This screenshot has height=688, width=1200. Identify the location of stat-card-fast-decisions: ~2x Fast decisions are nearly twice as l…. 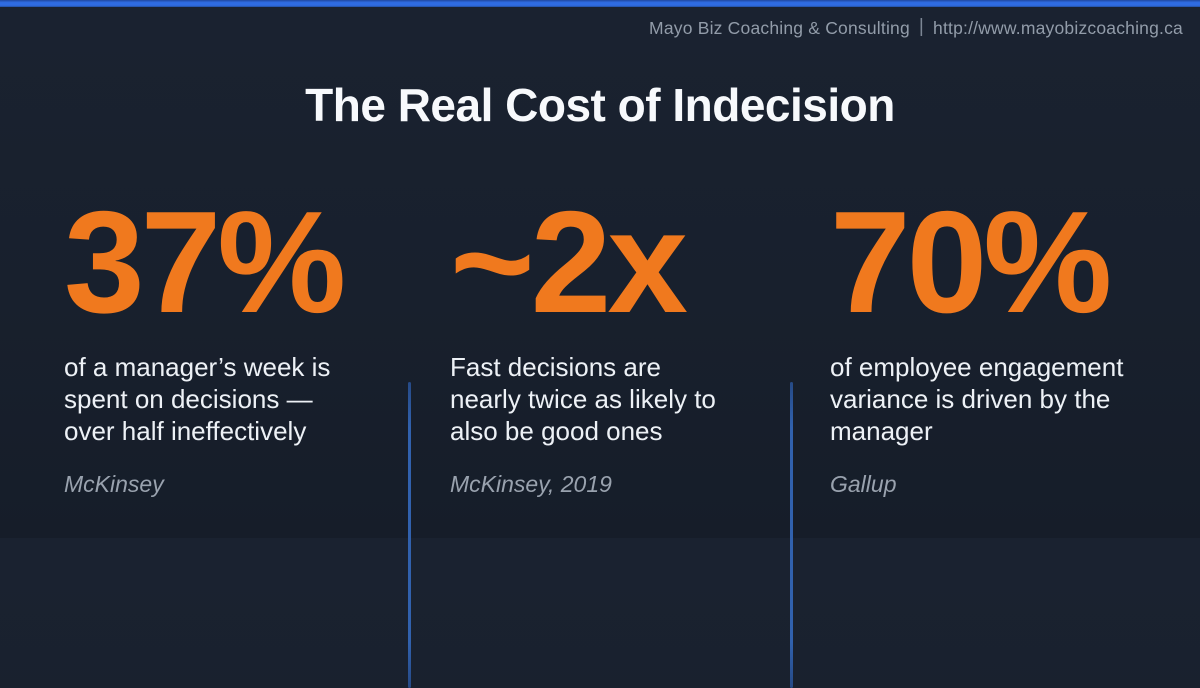
(616, 344).